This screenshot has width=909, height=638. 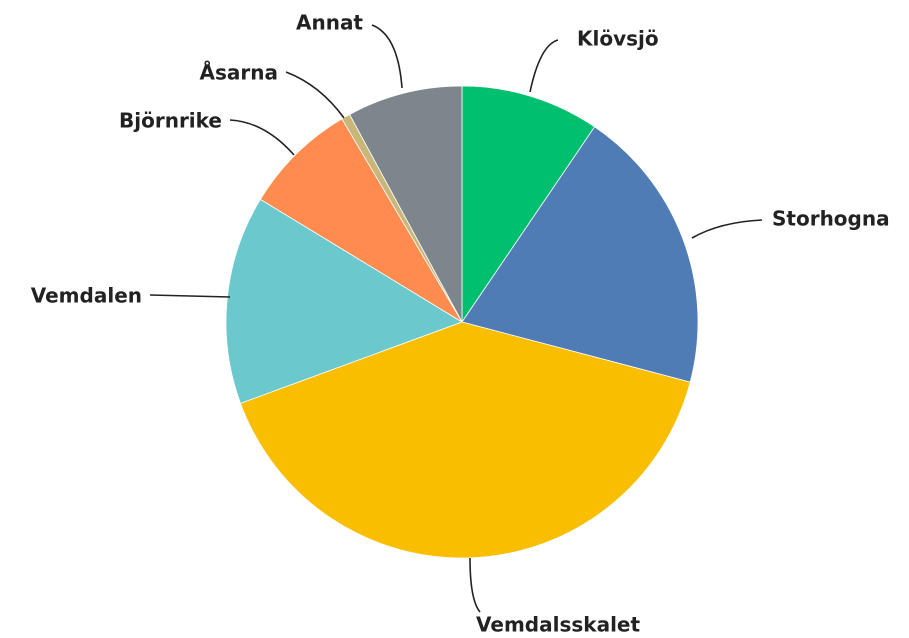 What do you see at coordinates (239, 73) in the screenshot?
I see `slice-label: Åsarna` at bounding box center [239, 73].